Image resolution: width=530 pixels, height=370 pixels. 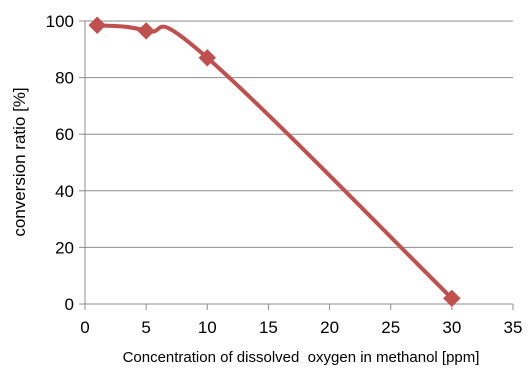 What do you see at coordinates (64, 134) in the screenshot?
I see `y-tick-label: 60` at bounding box center [64, 134].